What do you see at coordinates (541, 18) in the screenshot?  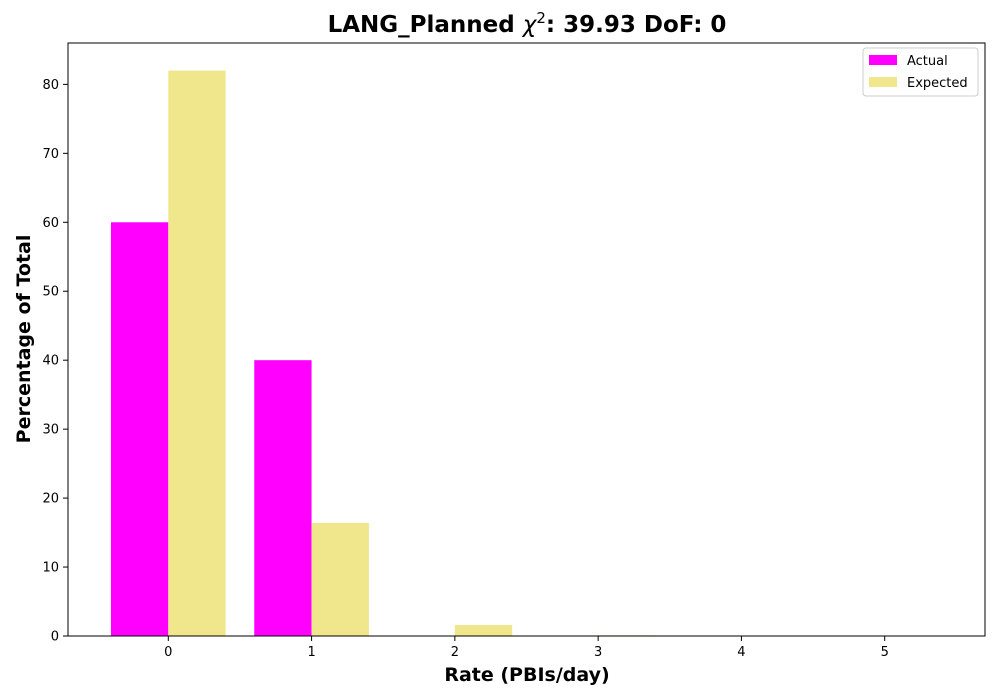 I see `chart-title-sup: 2` at bounding box center [541, 18].